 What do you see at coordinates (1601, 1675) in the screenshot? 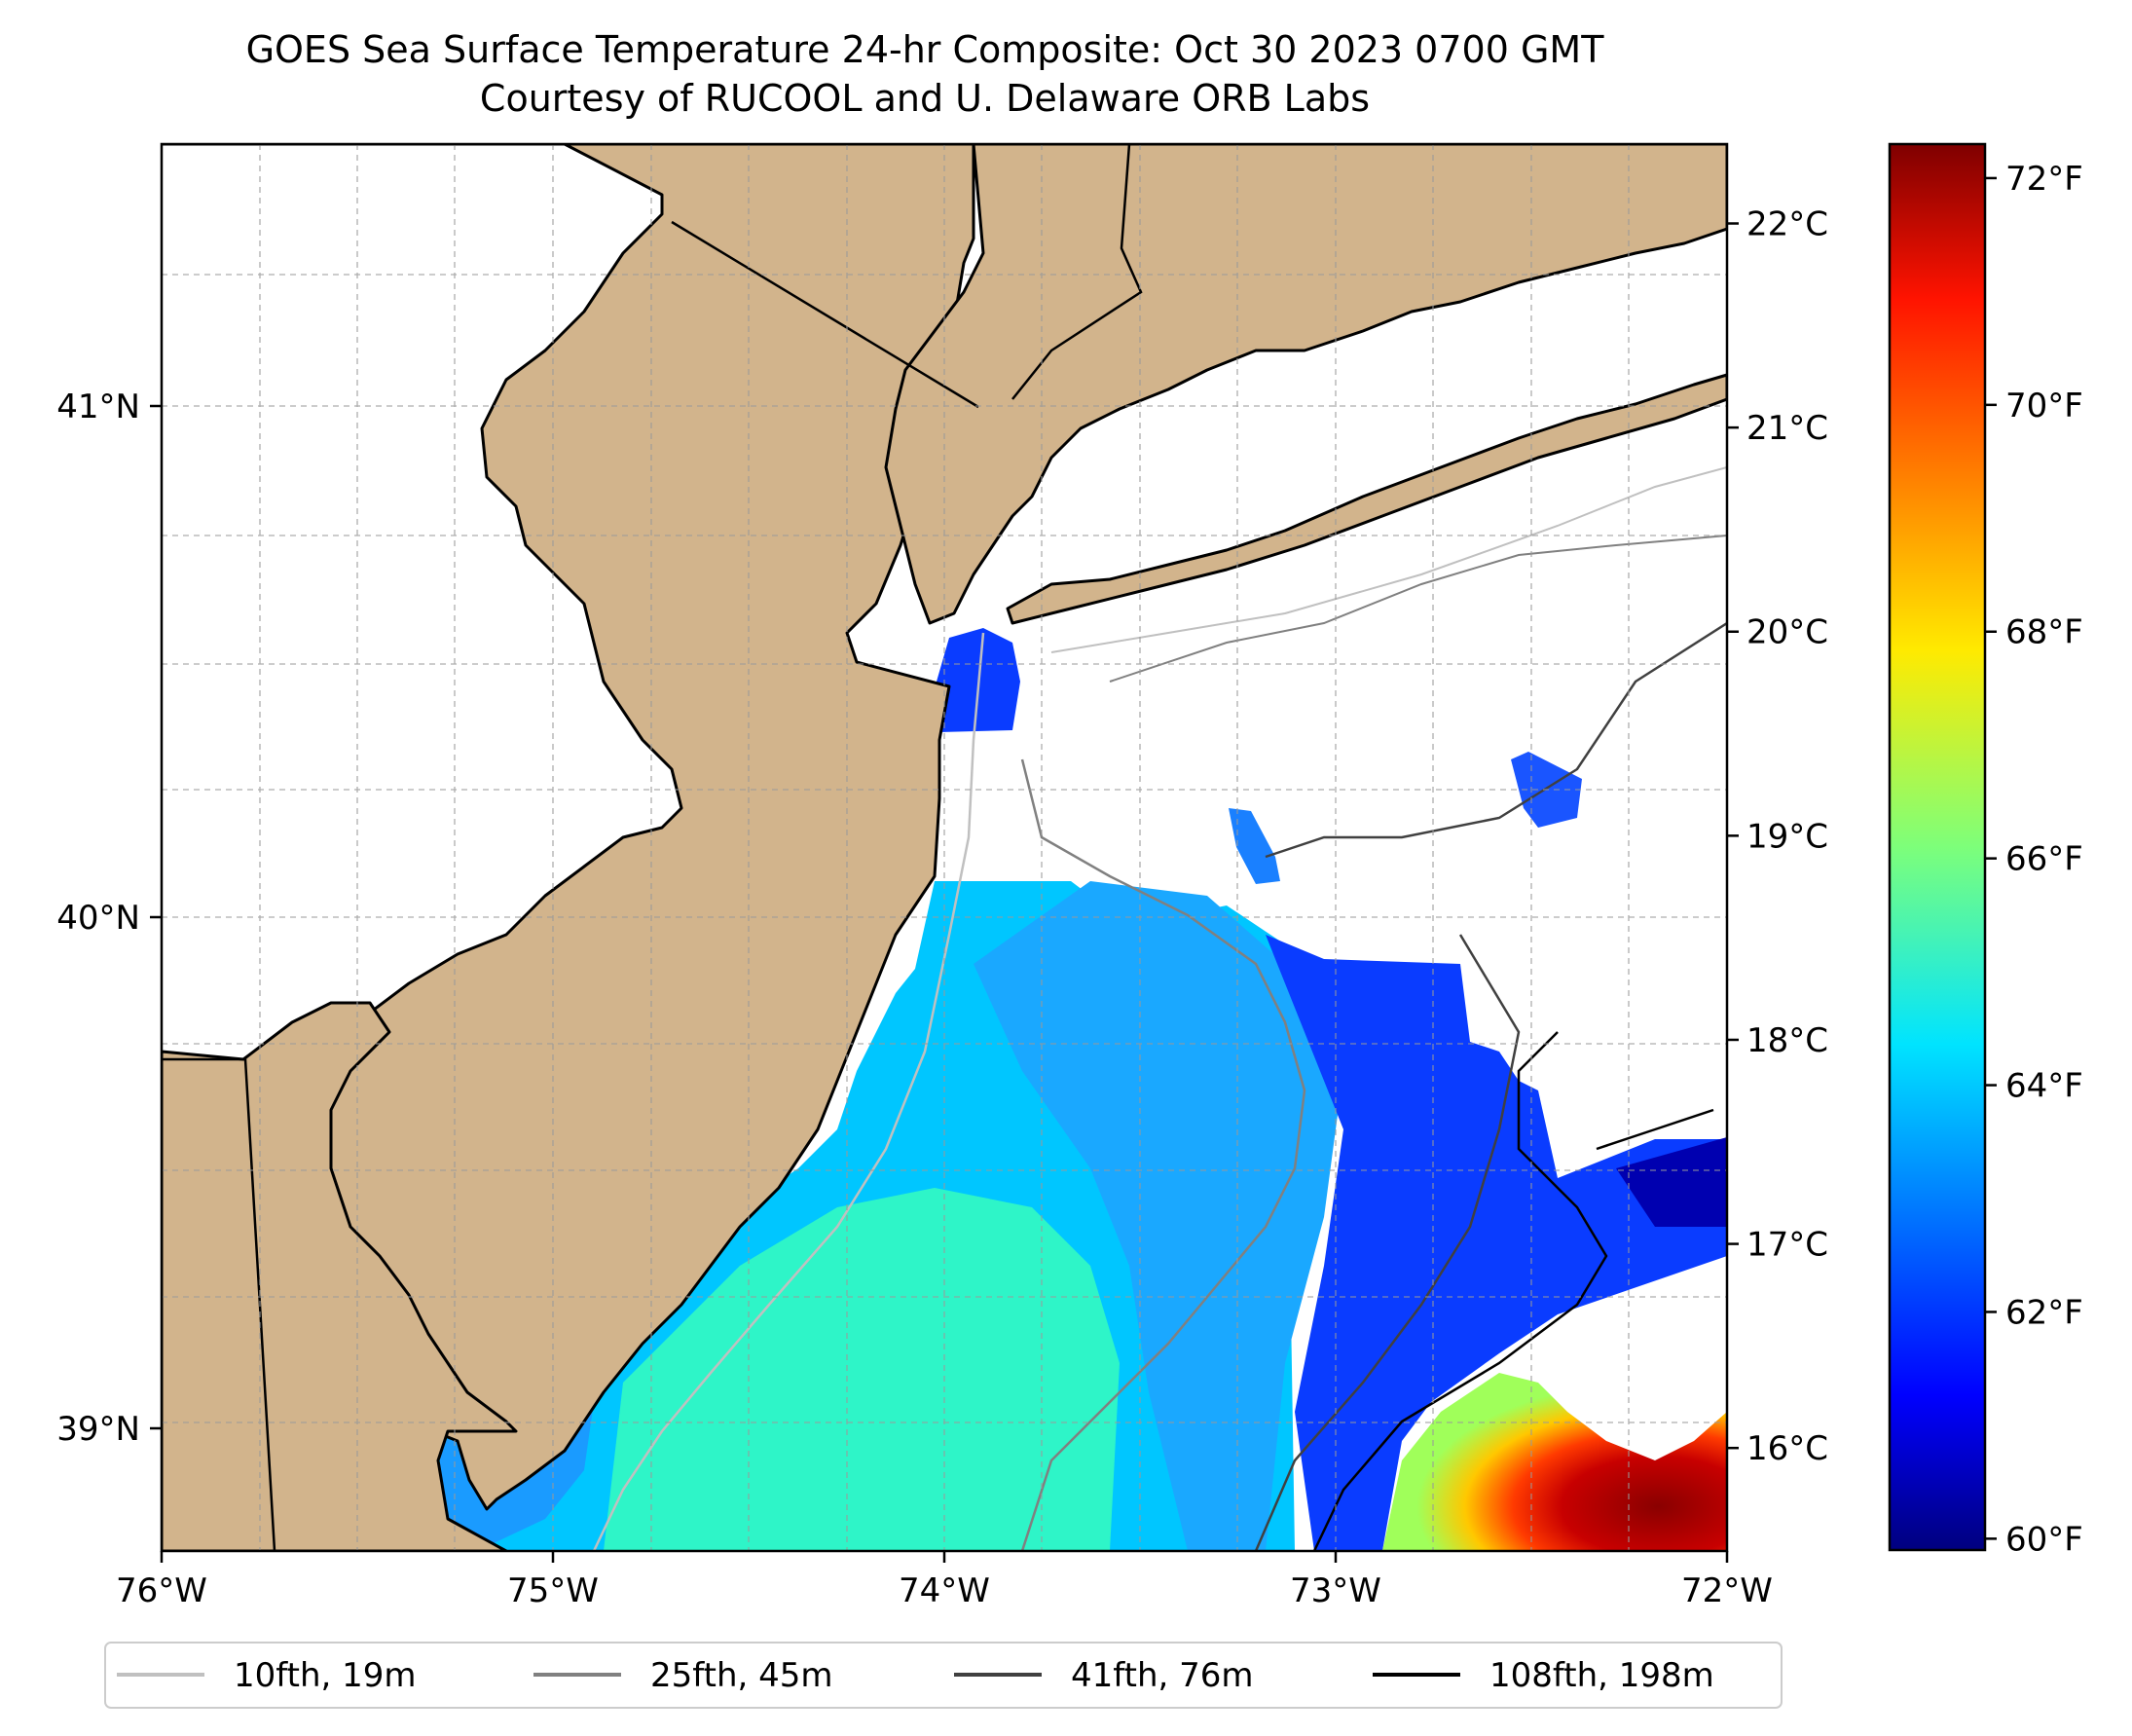
I see `legend-label: 108fth, 198m` at bounding box center [1601, 1675].